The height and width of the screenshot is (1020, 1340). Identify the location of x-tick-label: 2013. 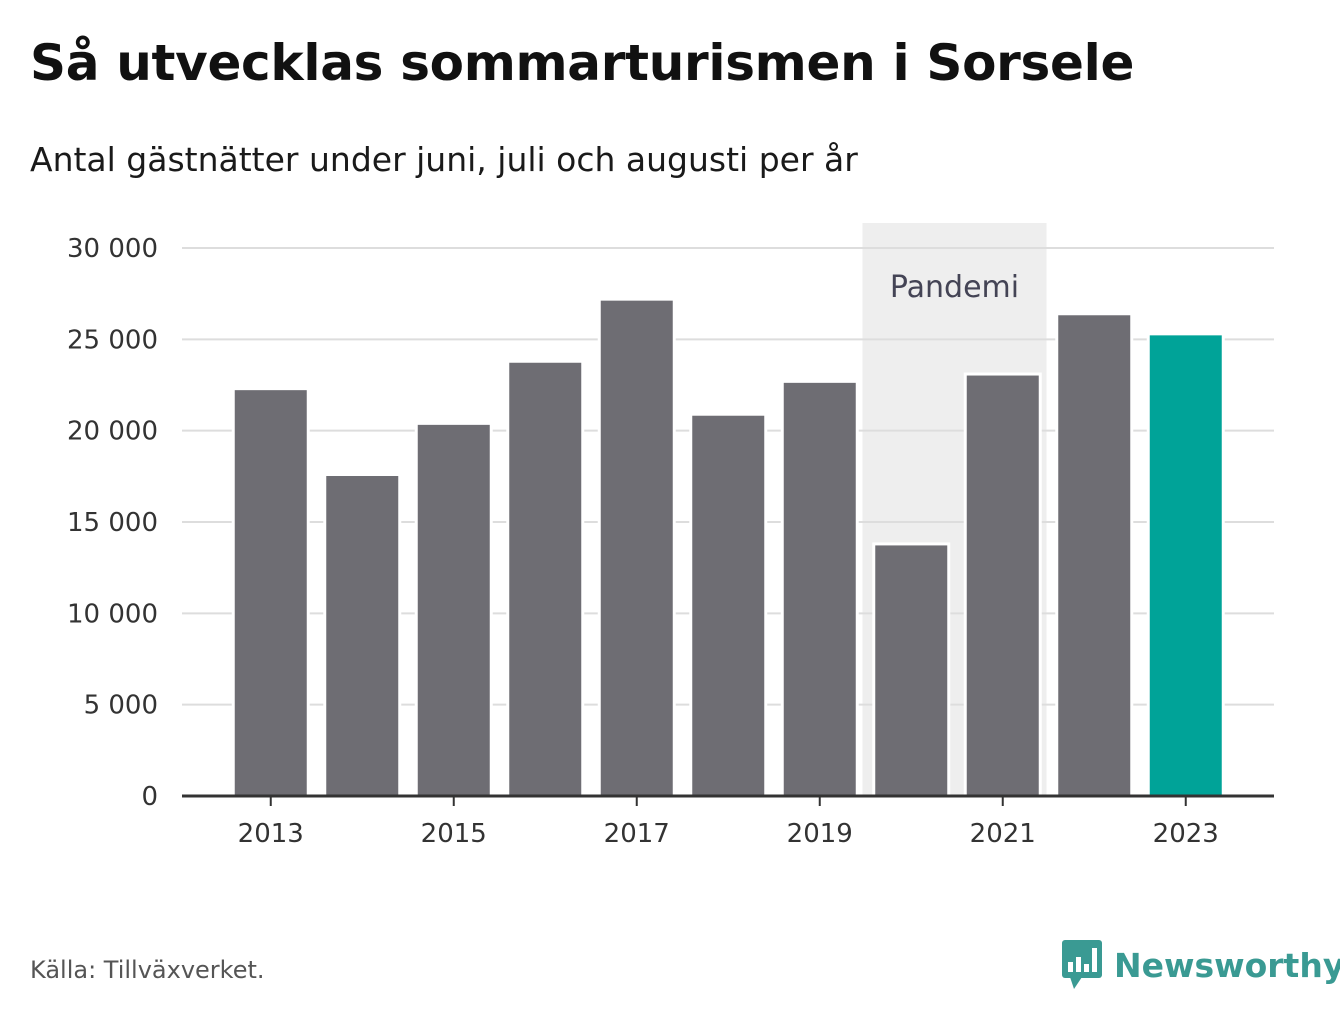
(271, 834).